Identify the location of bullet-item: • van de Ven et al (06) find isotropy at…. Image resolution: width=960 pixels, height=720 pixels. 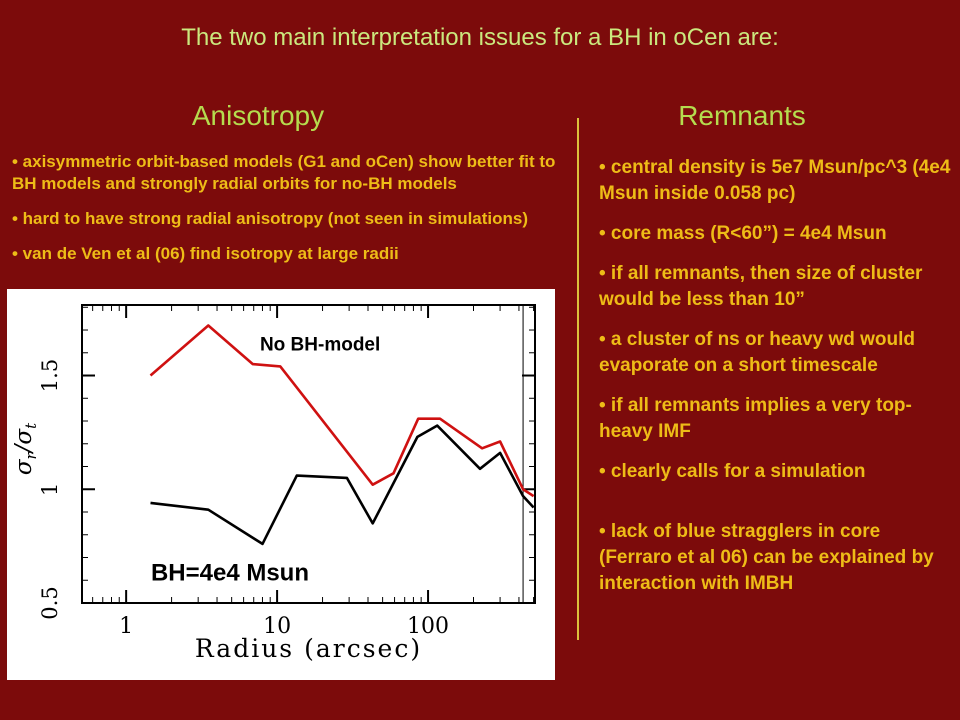
(205, 253).